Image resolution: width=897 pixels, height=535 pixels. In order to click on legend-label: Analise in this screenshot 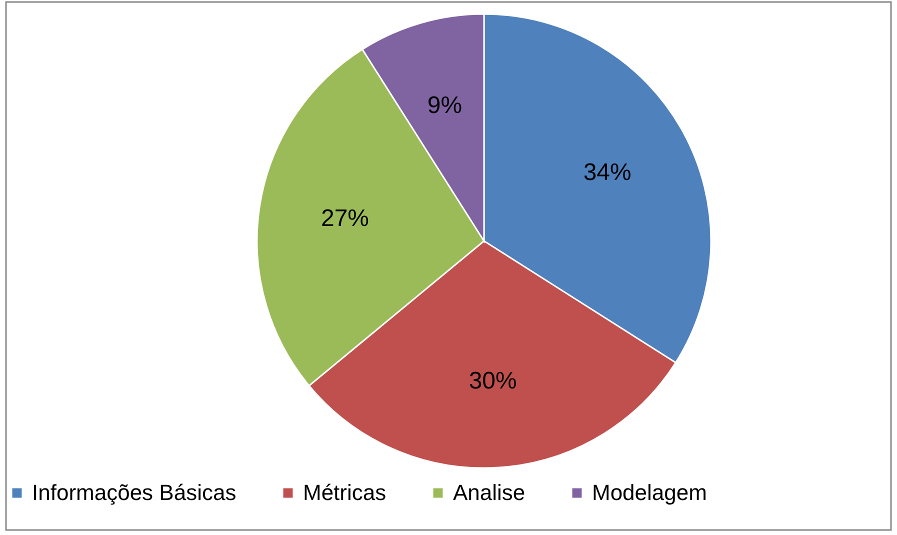, I will do `click(489, 492)`.